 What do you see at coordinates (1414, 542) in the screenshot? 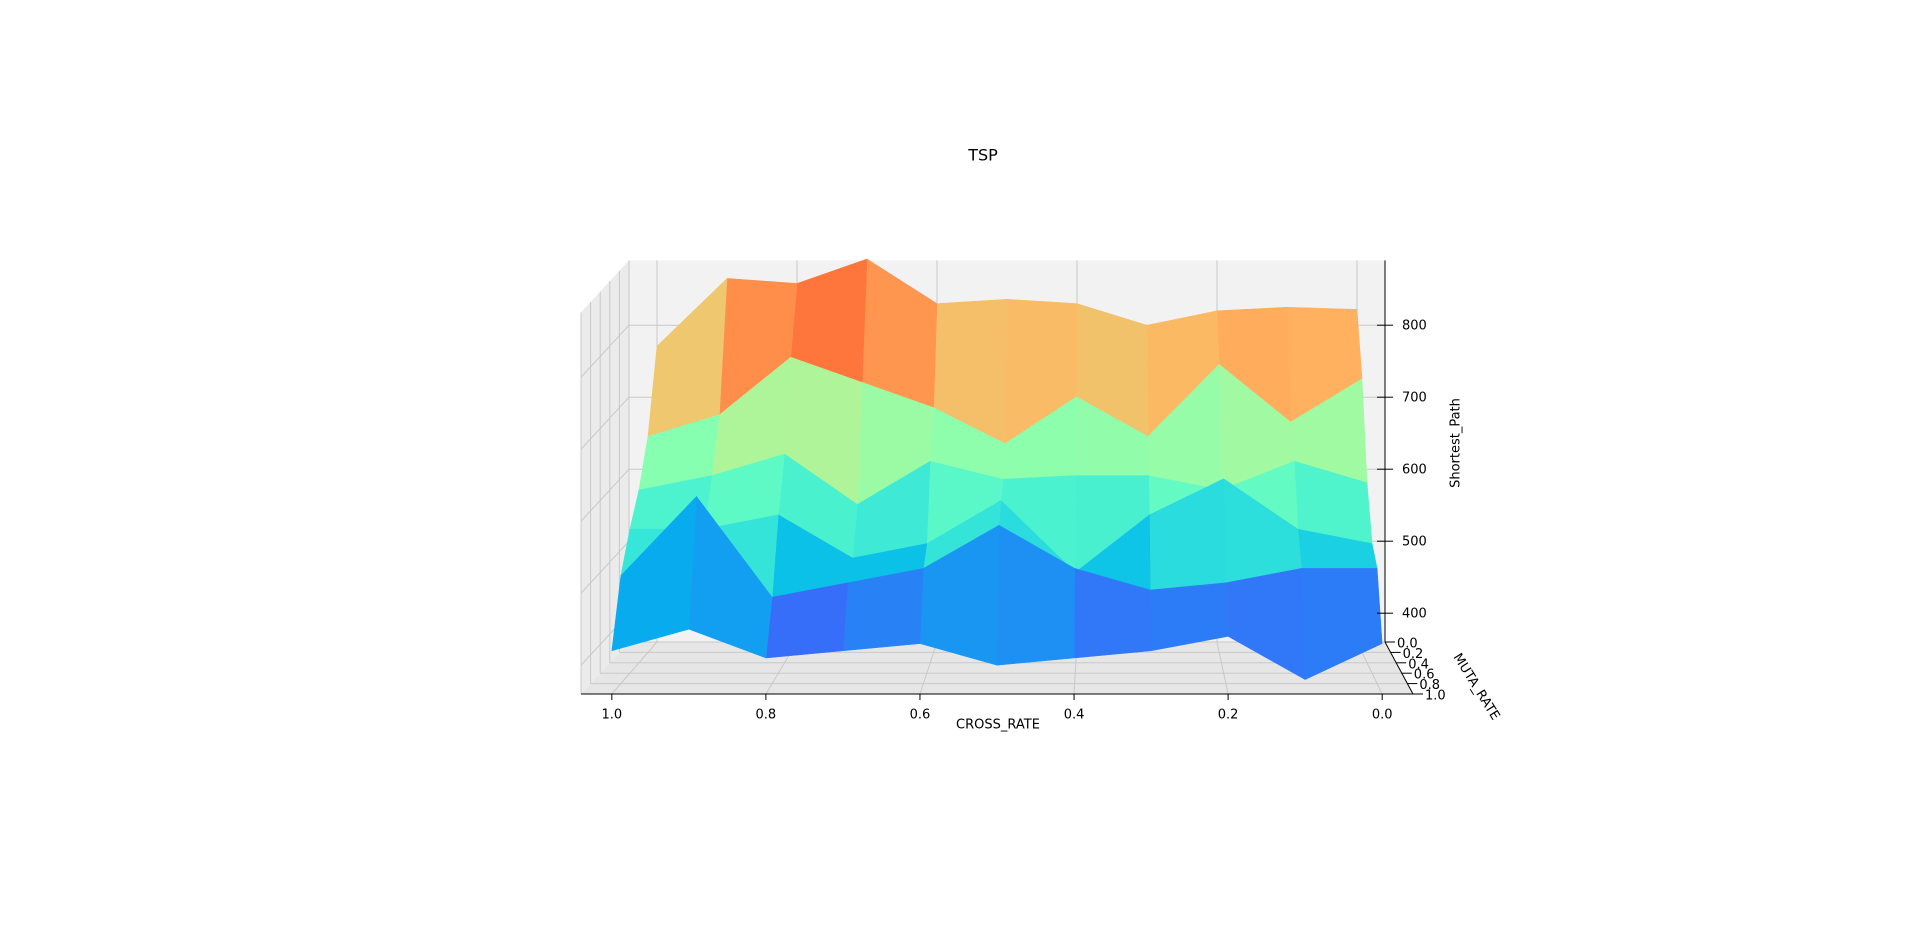
I see `z-tick-label: 500` at bounding box center [1414, 542].